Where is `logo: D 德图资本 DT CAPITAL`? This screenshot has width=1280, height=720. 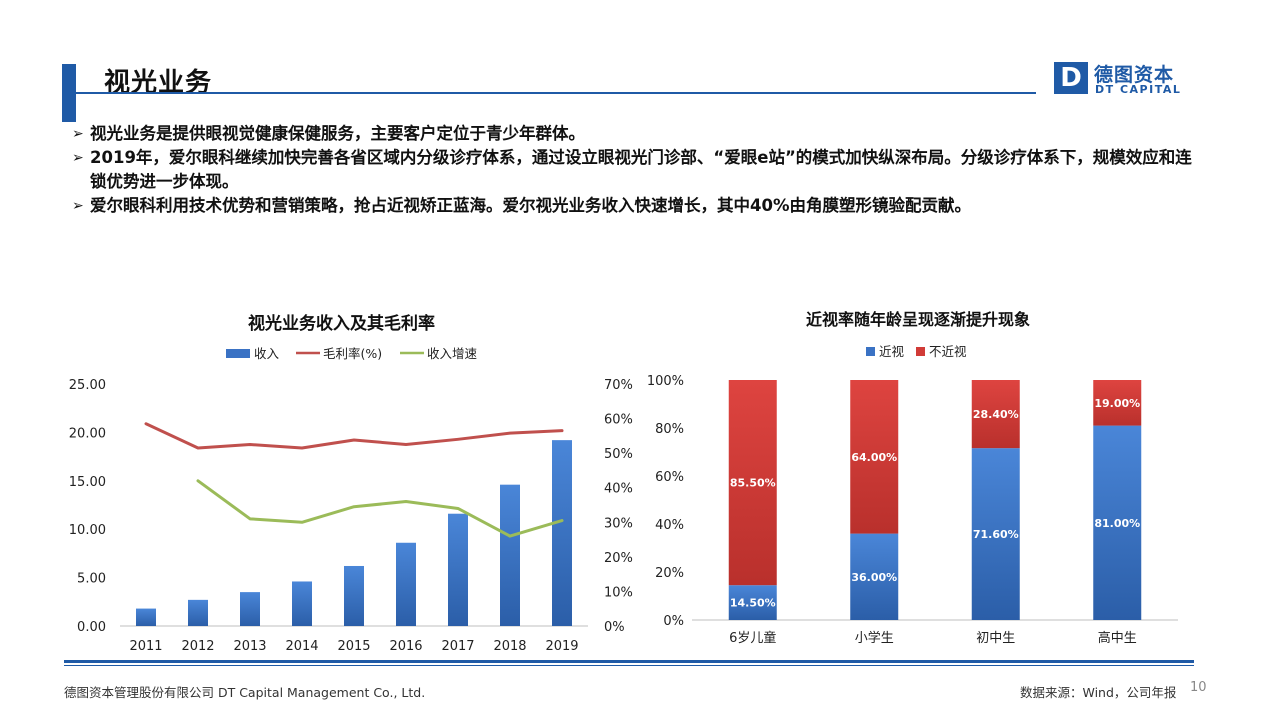 logo: D 德图资本 DT CAPITAL is located at coordinates (1119, 80).